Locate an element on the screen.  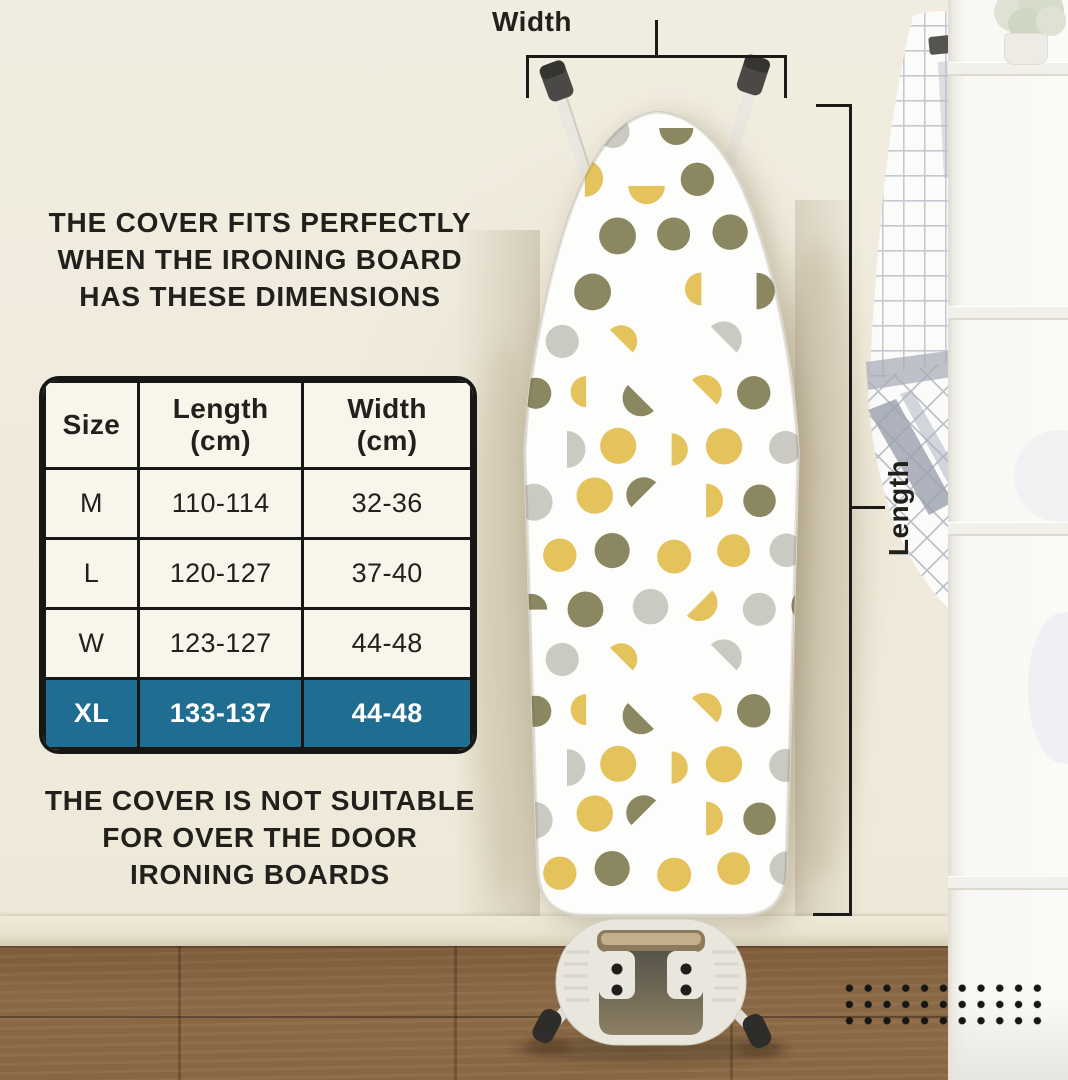
width-dimension-label: Width is located at coordinates (532, 21).